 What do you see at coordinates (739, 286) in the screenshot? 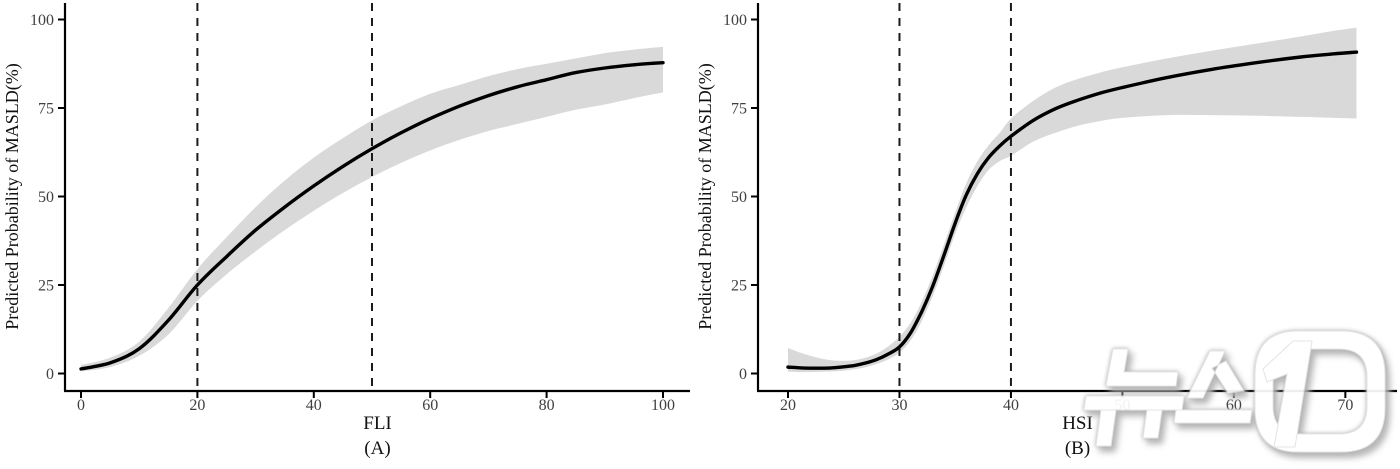
I see `panel-b-ytick-label: 25` at bounding box center [739, 286].